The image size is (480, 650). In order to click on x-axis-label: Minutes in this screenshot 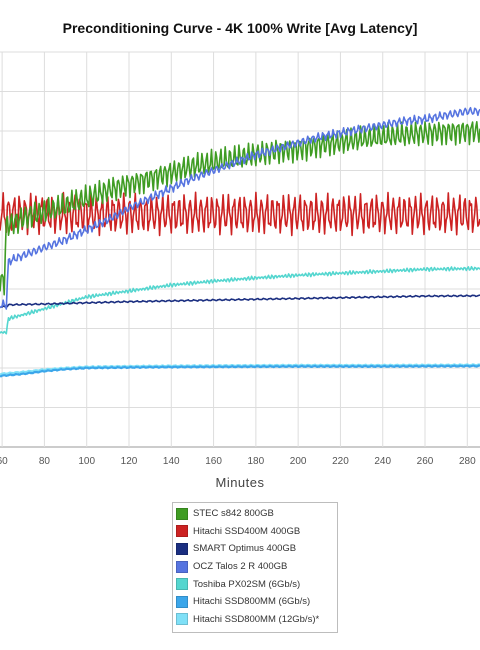, I will do `click(240, 482)`.